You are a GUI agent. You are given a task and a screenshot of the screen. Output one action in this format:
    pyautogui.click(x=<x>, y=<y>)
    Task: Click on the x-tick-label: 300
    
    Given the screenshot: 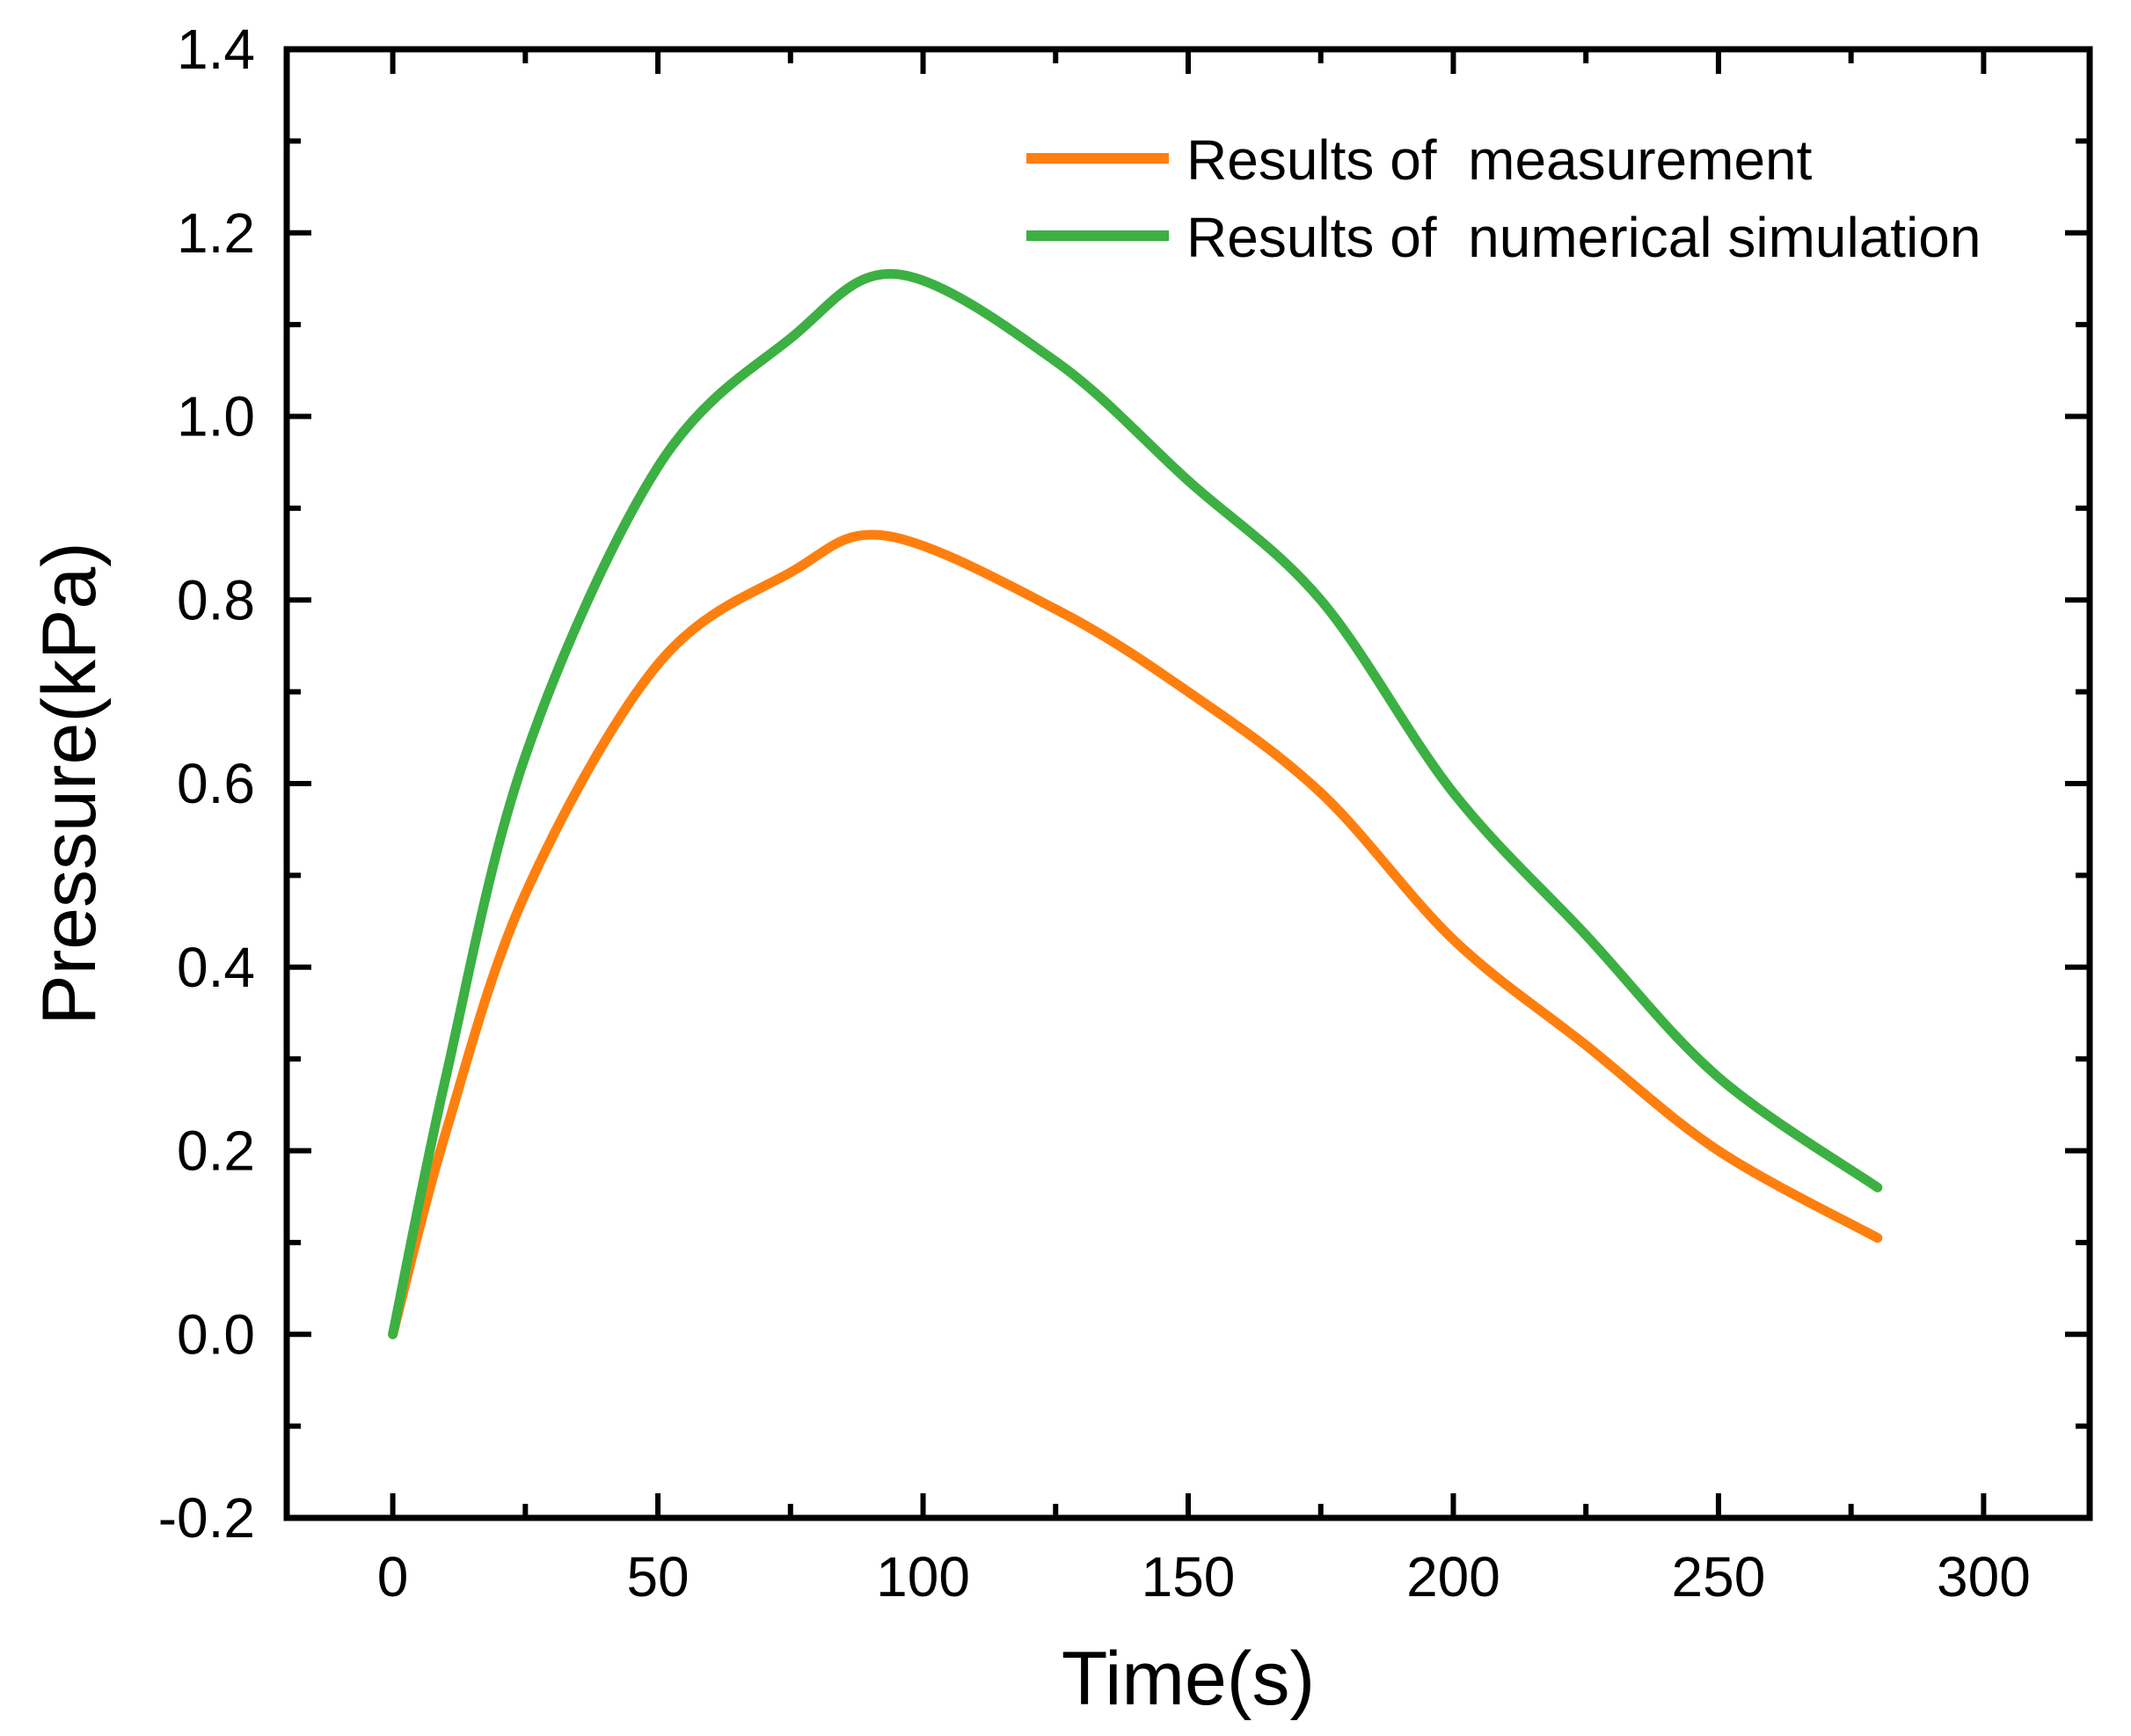 What is the action you would take?
    pyautogui.click(x=1984, y=1577)
    